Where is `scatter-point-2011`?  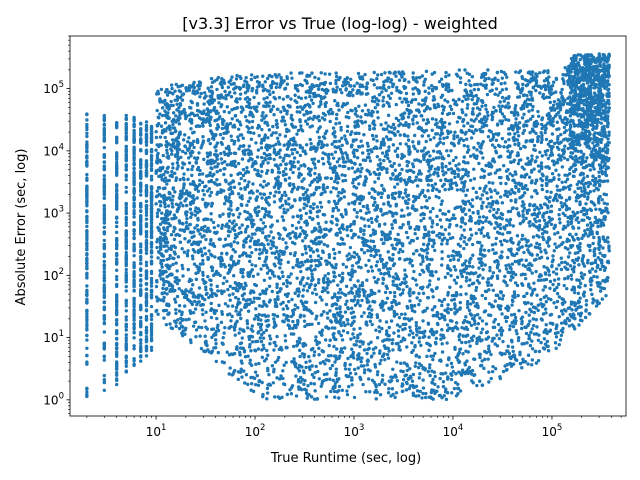 scatter-point-2011 is located at coordinates (357, 150).